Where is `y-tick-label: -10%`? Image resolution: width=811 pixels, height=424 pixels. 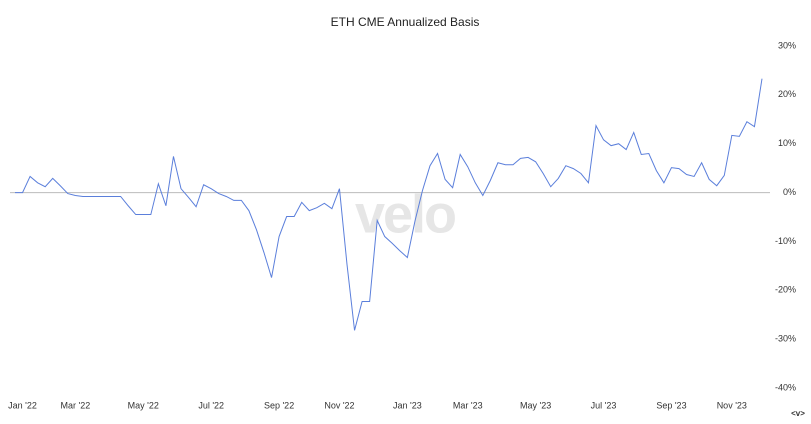 y-tick-label: -10% is located at coordinates (785, 241).